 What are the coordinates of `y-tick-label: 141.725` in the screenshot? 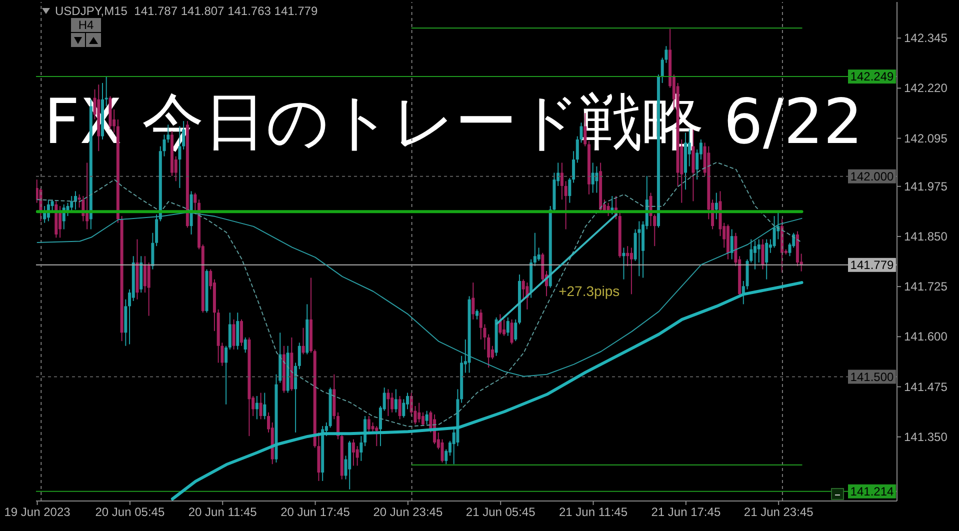 It's located at (926, 287).